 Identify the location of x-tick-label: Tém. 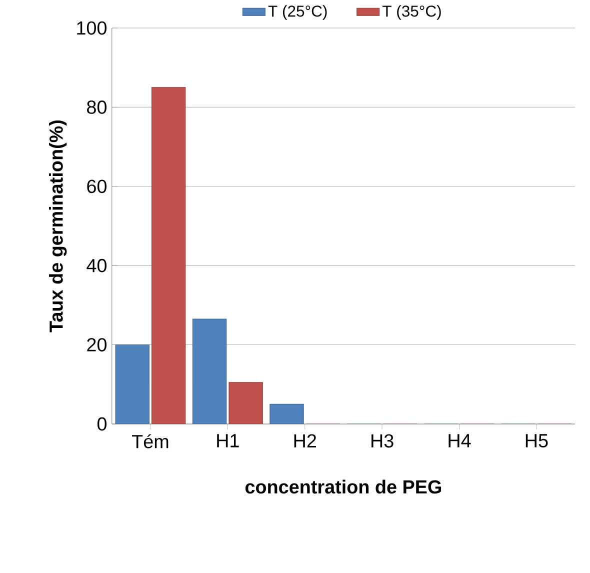
(150, 441).